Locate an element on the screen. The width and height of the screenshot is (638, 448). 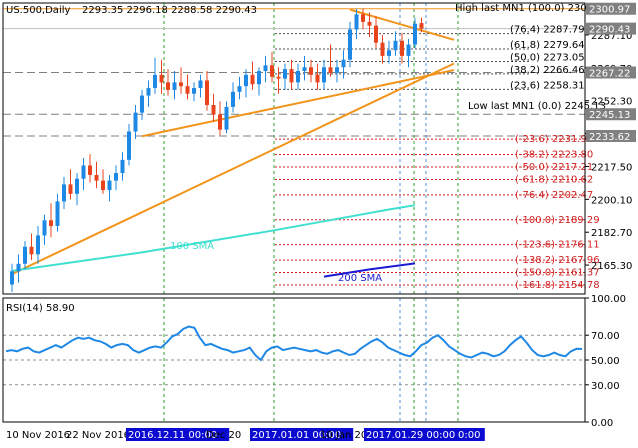
time-label-box is located at coordinates (178, 434).